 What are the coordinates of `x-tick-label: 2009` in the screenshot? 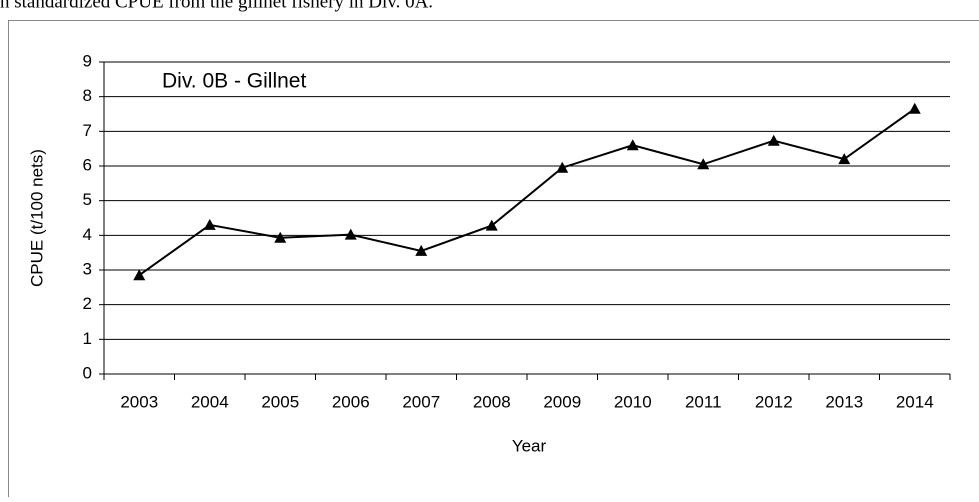 It's located at (562, 401).